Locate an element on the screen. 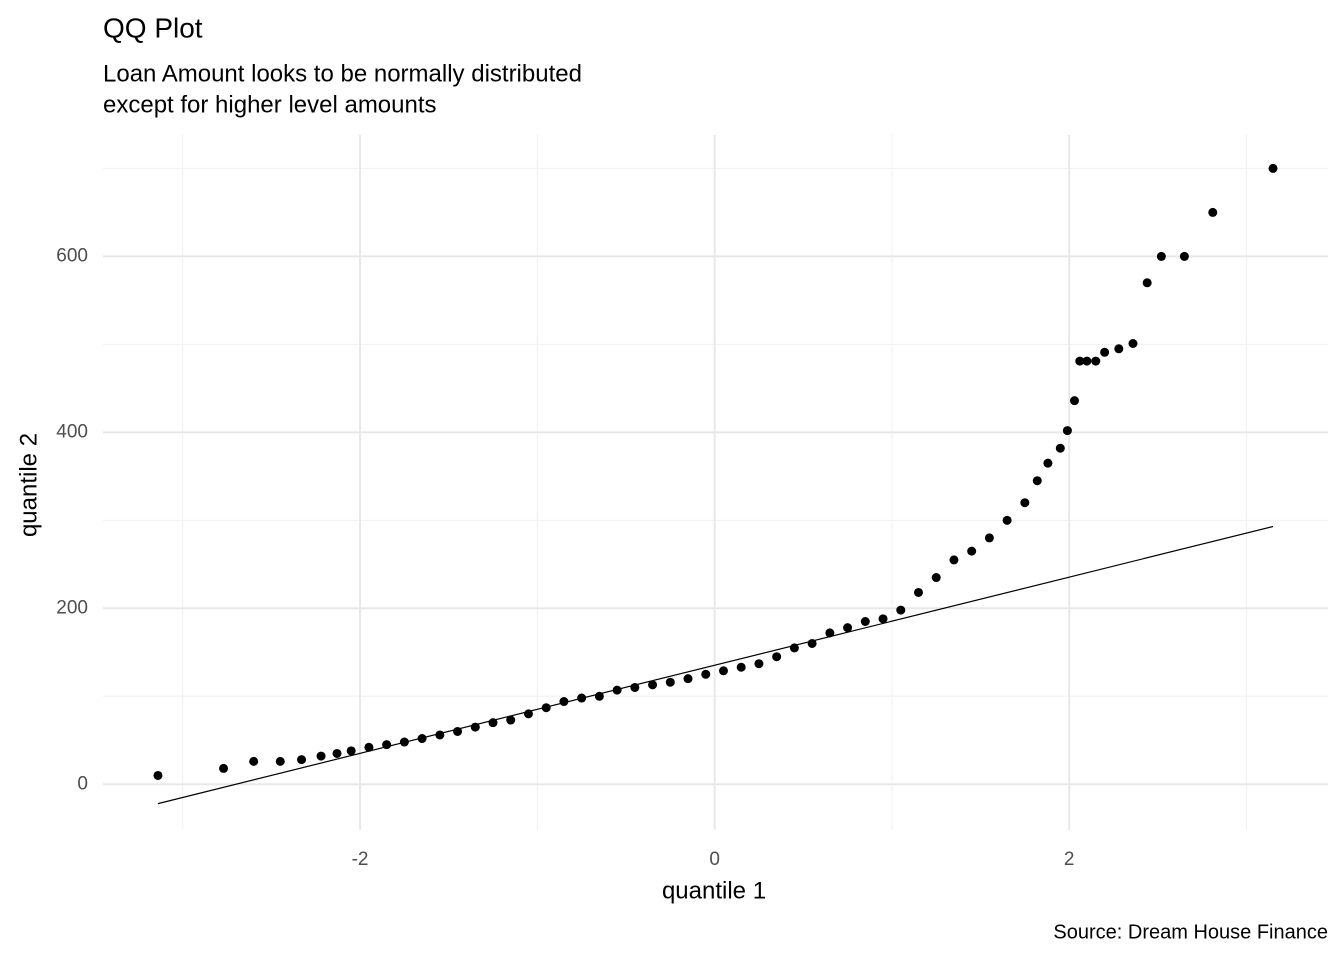  y-tick-label: 600 is located at coordinates (72, 255).